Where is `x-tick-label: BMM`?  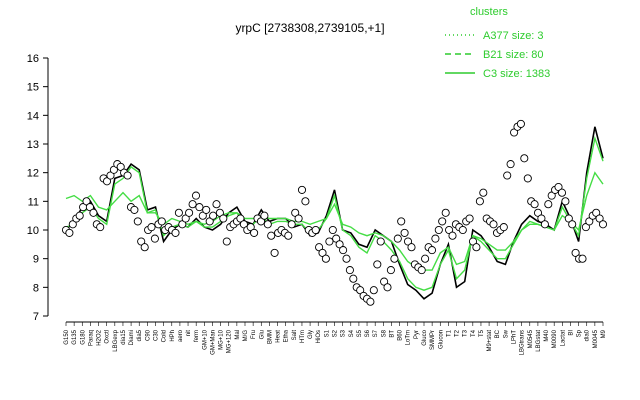 x-tick-label: BMM is located at coordinates (270, 337).